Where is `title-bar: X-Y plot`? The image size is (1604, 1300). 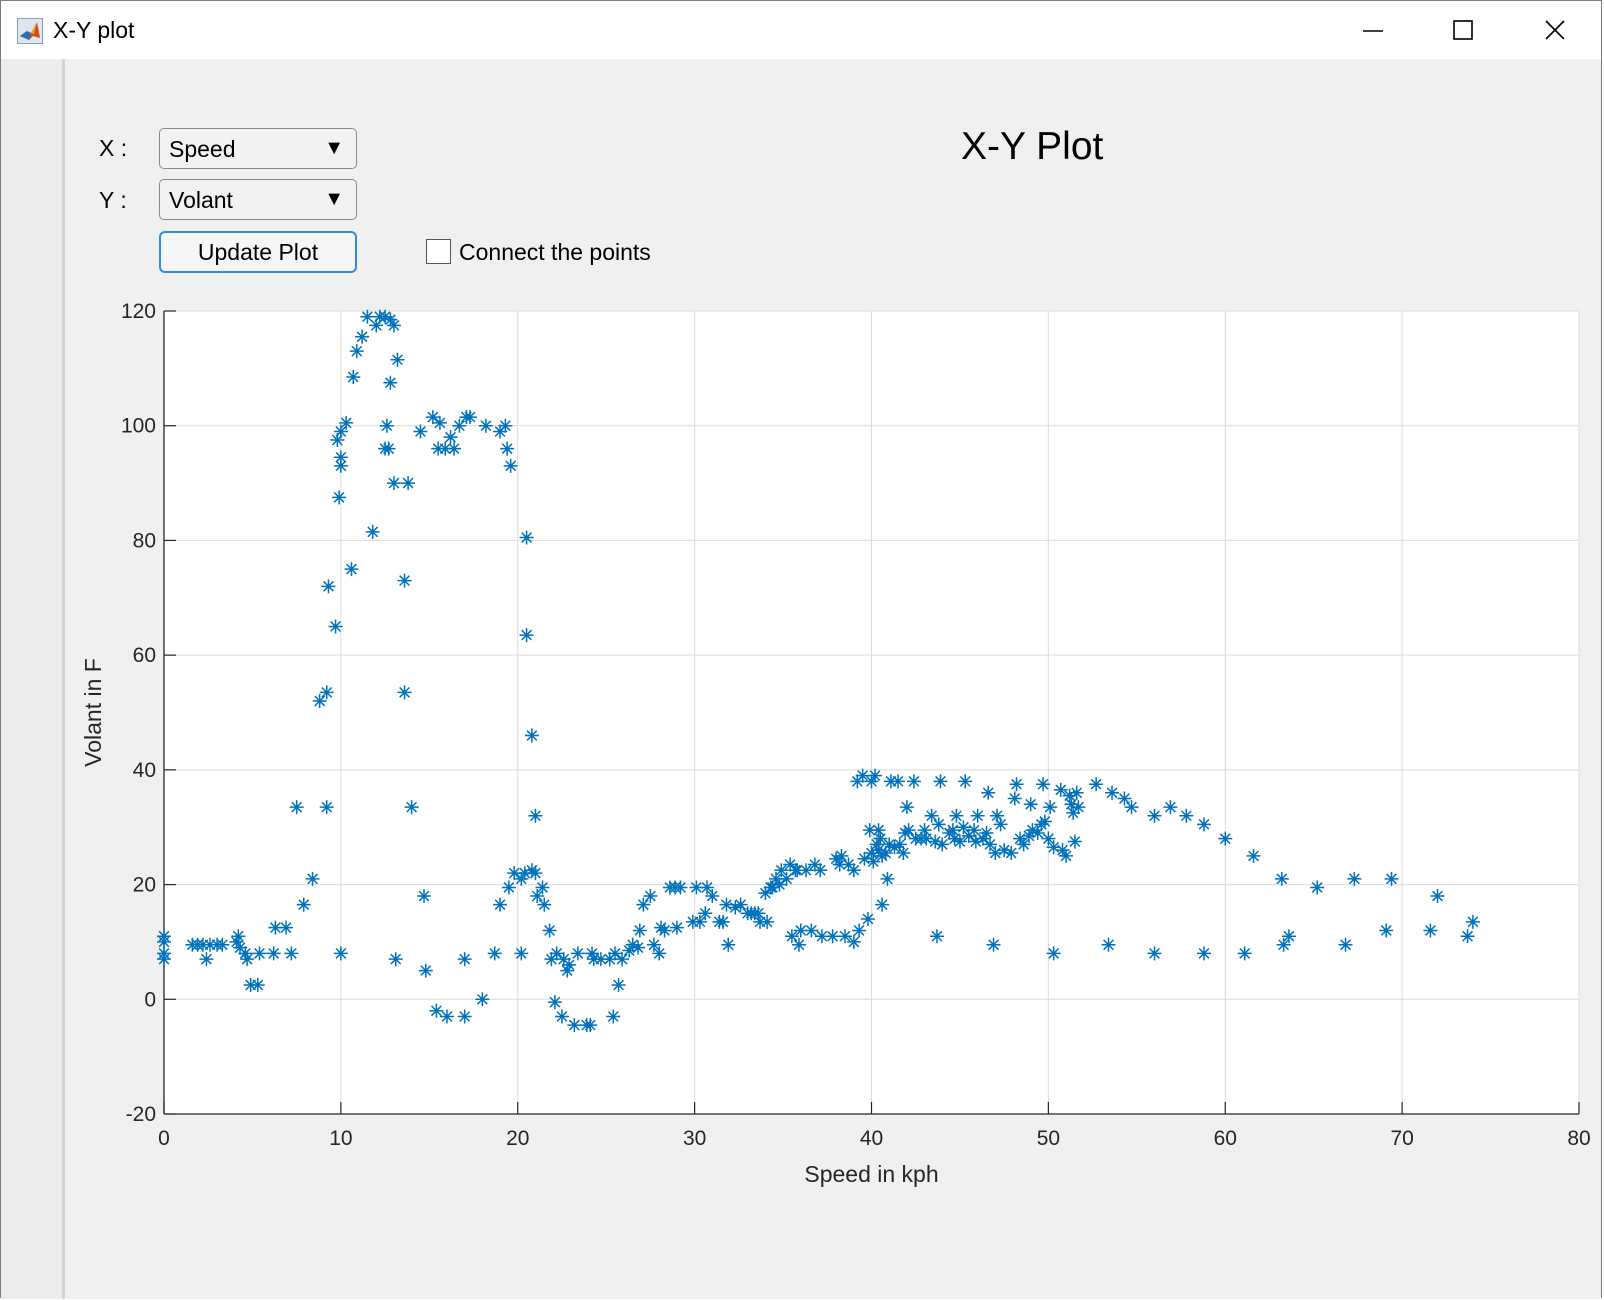 title-bar: X-Y plot is located at coordinates (801, 30).